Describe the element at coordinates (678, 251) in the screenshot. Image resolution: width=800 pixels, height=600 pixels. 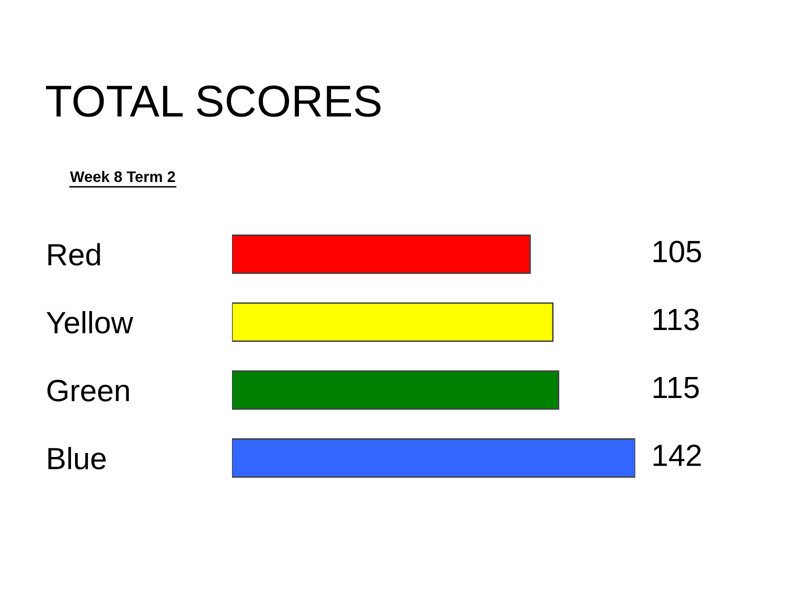
I see `data-label: 105` at that location.